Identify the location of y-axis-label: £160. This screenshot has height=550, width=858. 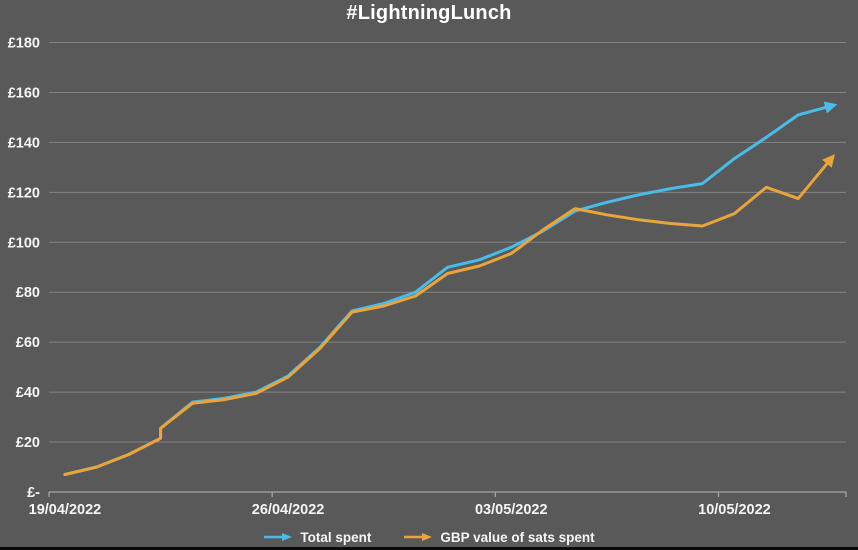
(24, 93).